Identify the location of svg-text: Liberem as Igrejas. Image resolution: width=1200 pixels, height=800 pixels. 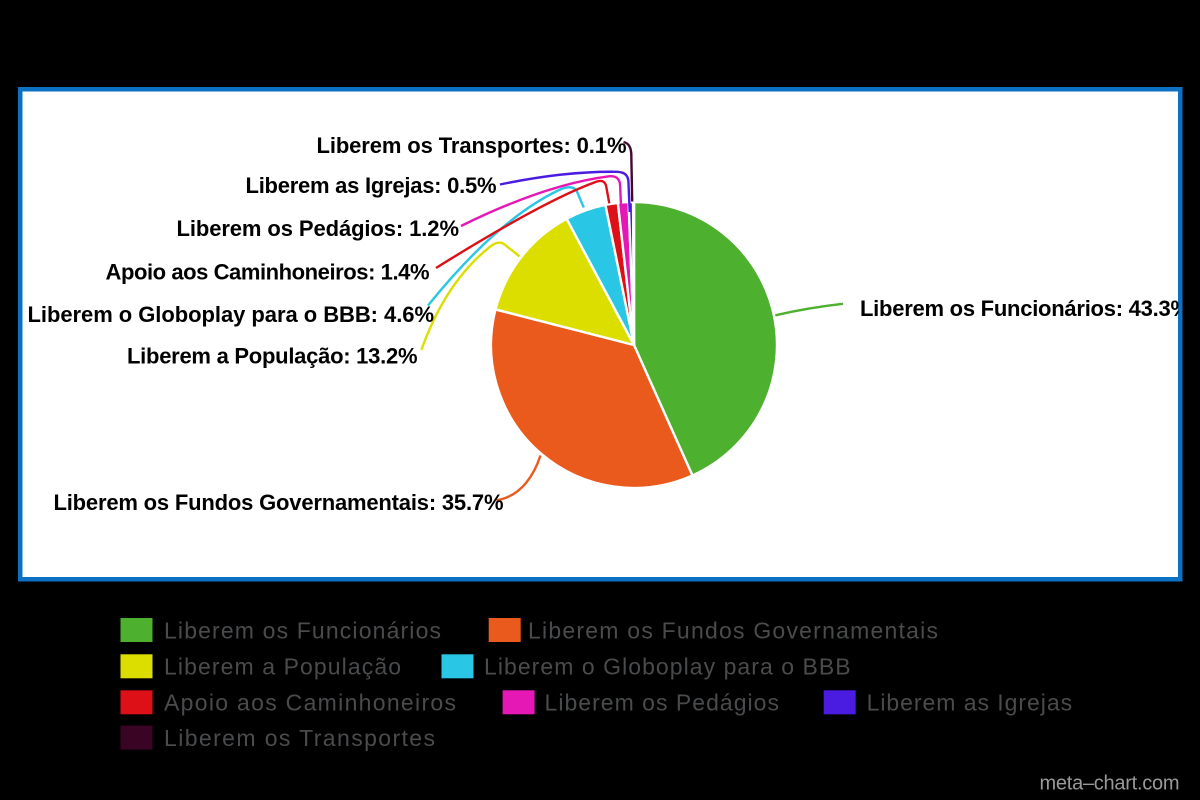
(970, 703).